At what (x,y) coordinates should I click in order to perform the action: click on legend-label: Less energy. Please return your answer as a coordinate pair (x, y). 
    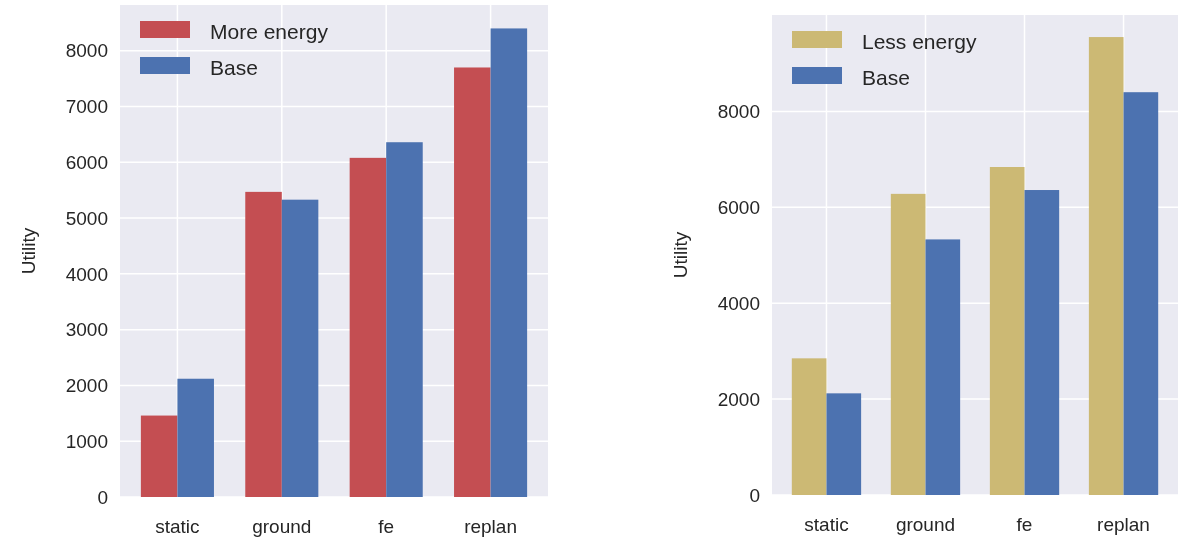
    Looking at the image, I should click on (919, 42).